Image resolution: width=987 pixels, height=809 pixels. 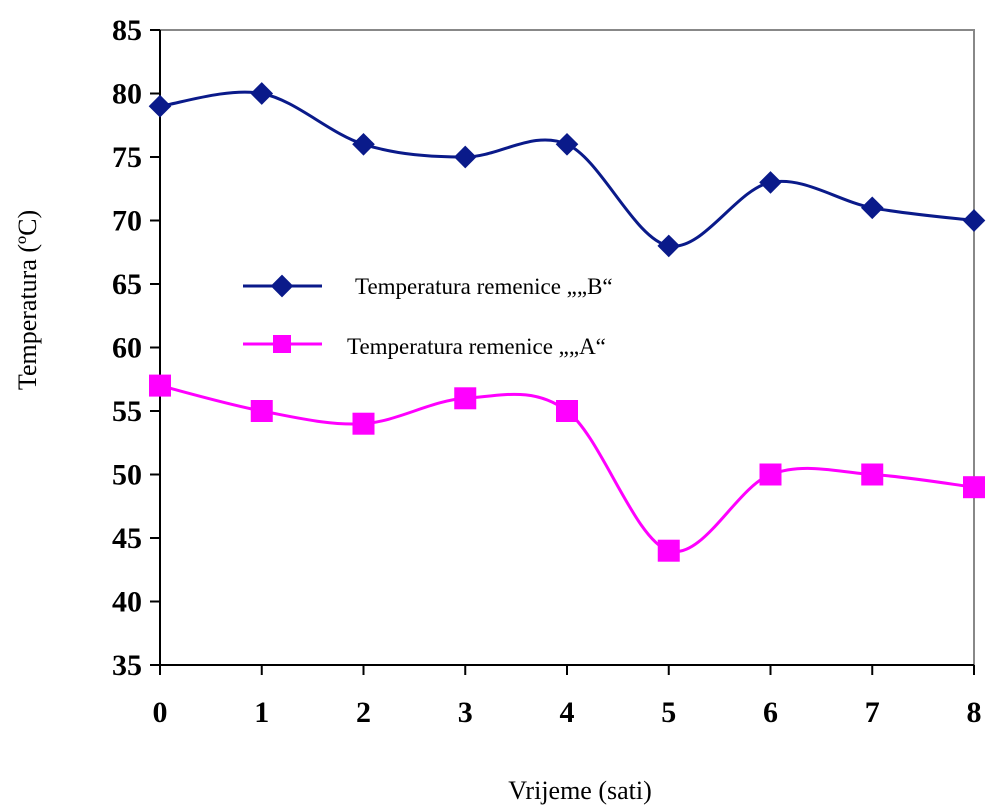 What do you see at coordinates (363, 712) in the screenshot?
I see `x-tick-label: 2` at bounding box center [363, 712].